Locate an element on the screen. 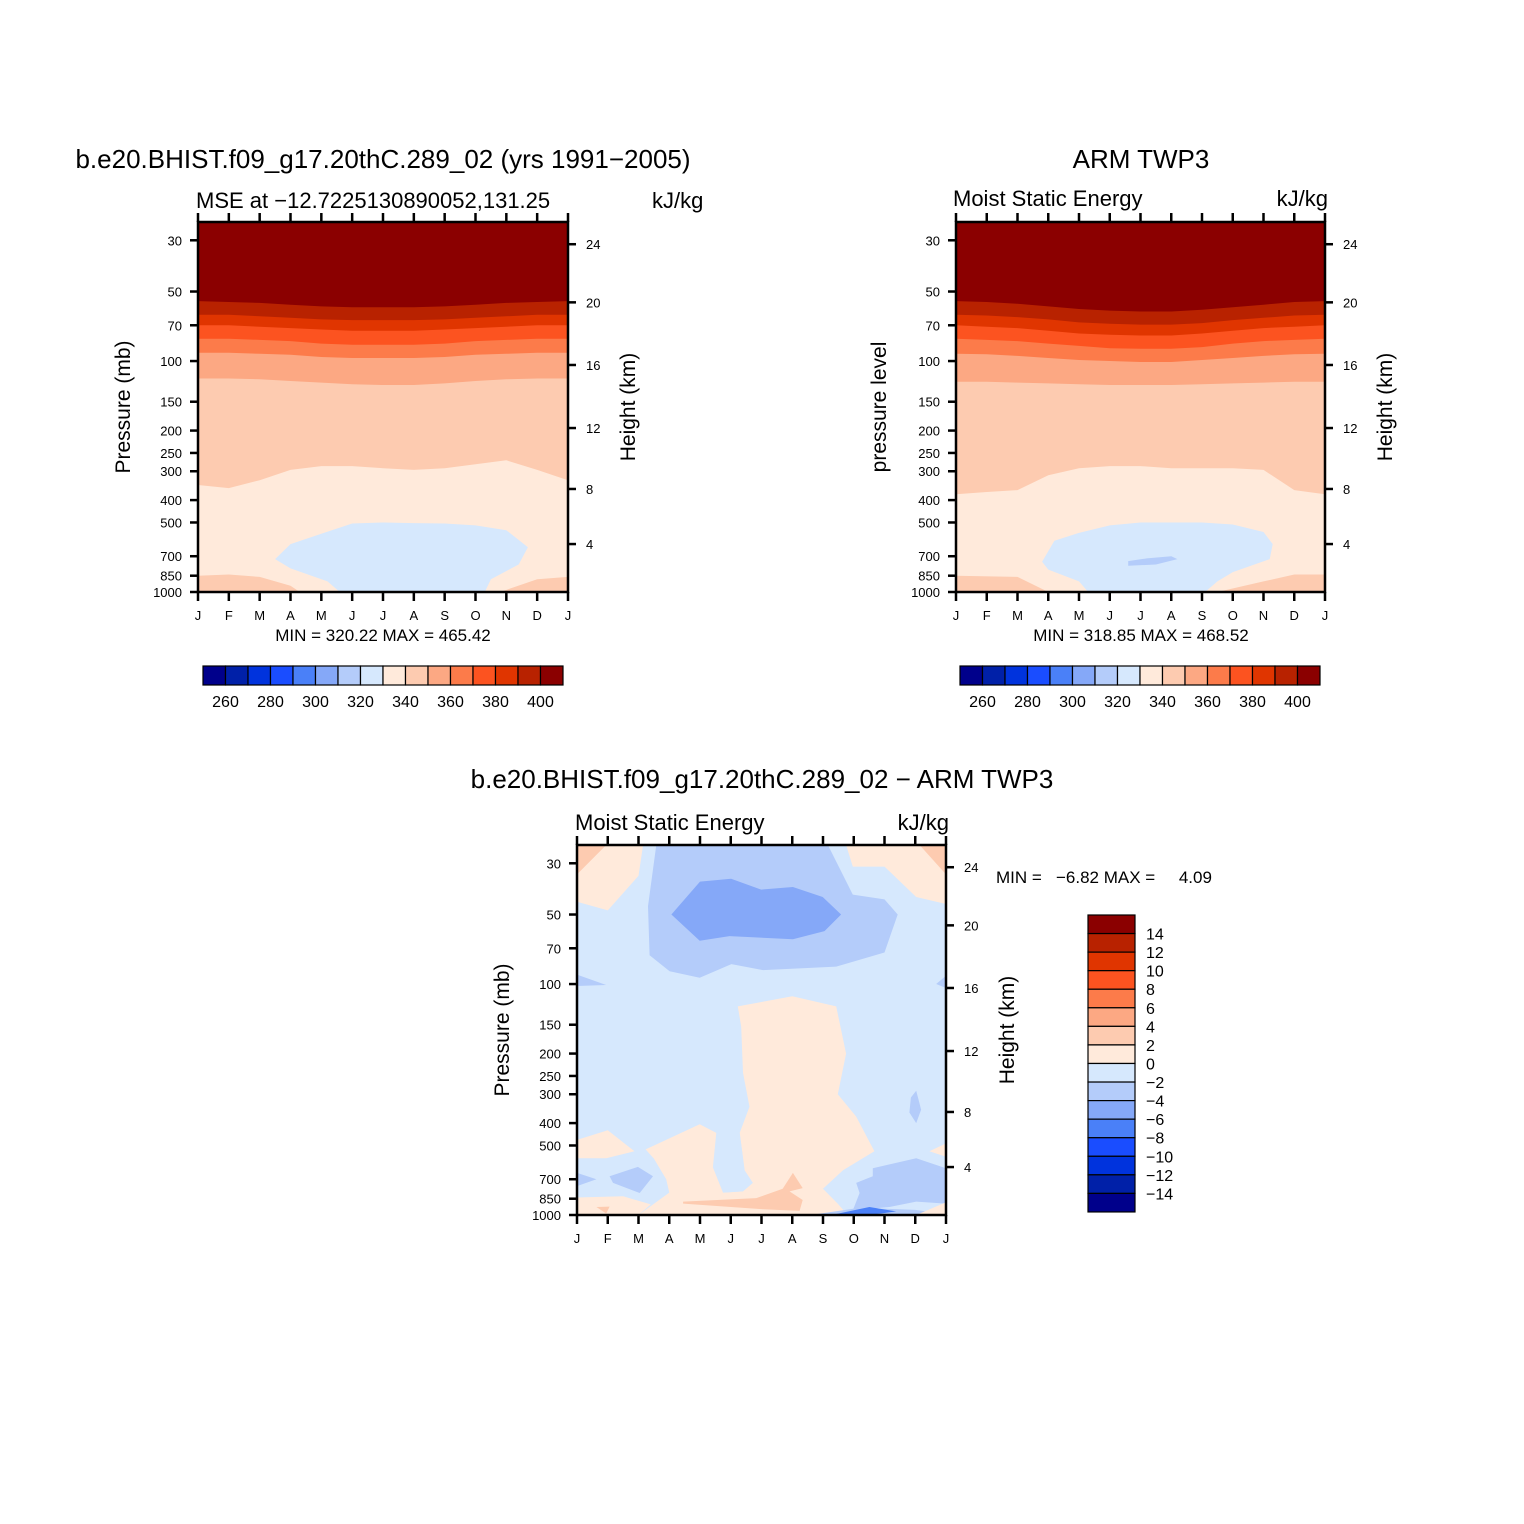 This screenshot has height=1524, width=1524. colorbar-label: 2 is located at coordinates (1150, 1046).